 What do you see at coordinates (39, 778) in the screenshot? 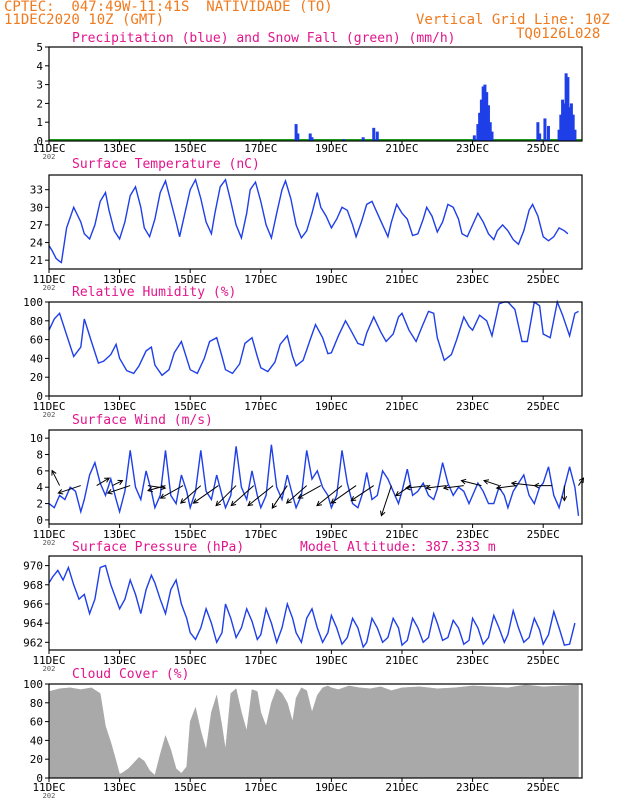
I see `y-tick-label: 0` at bounding box center [39, 778].